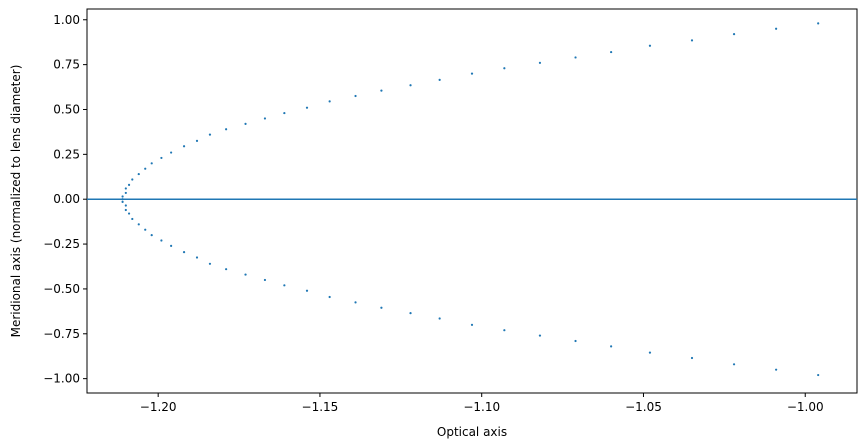 The height and width of the screenshot is (448, 866). I want to click on y-tick-label: 0.00, so click(66, 199).